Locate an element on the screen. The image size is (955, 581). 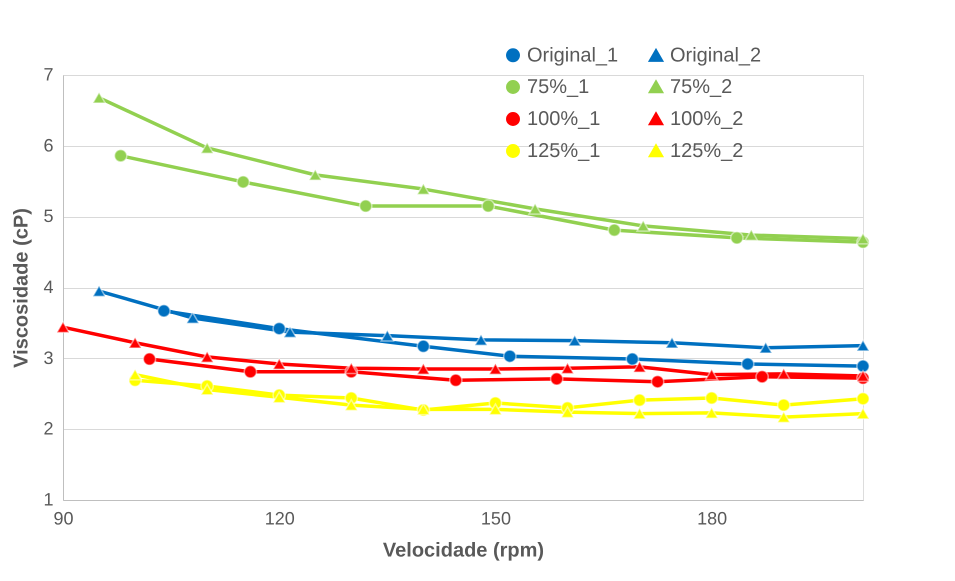
x-tick-label: 150 is located at coordinates (495, 518).